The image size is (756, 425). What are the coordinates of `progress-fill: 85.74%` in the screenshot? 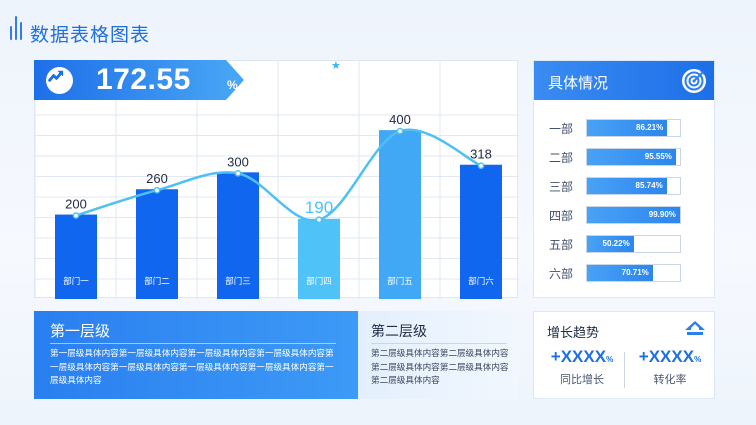 It's located at (627, 186).